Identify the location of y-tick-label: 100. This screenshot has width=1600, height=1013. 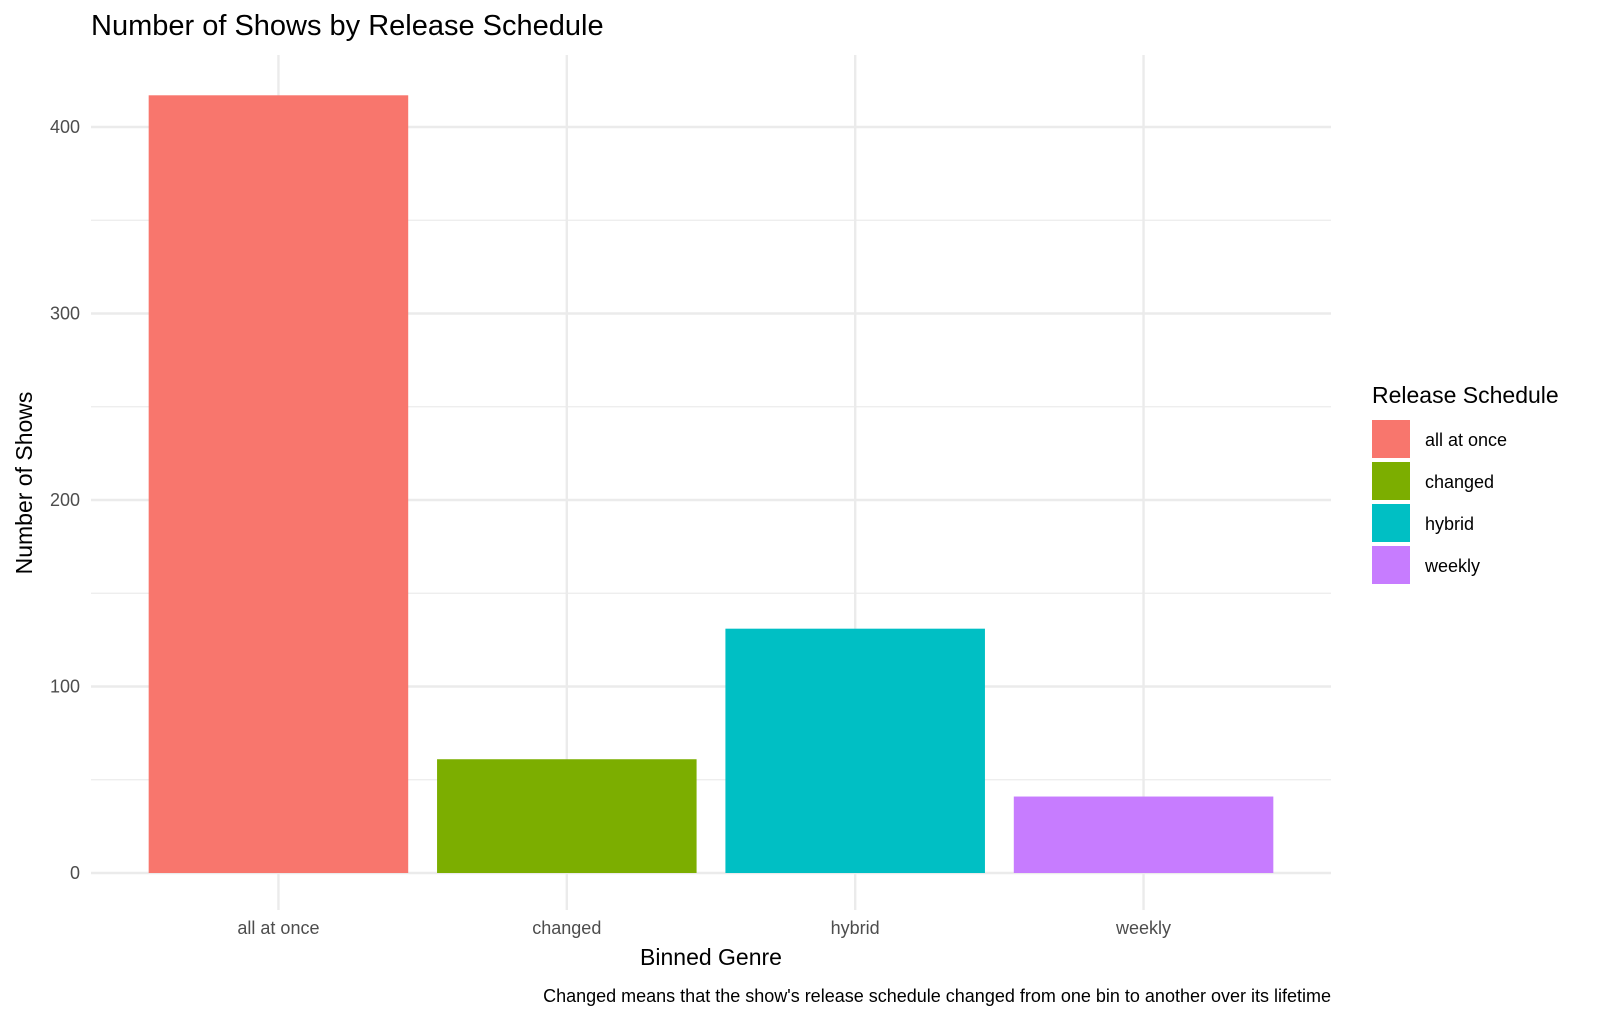
(65, 687).